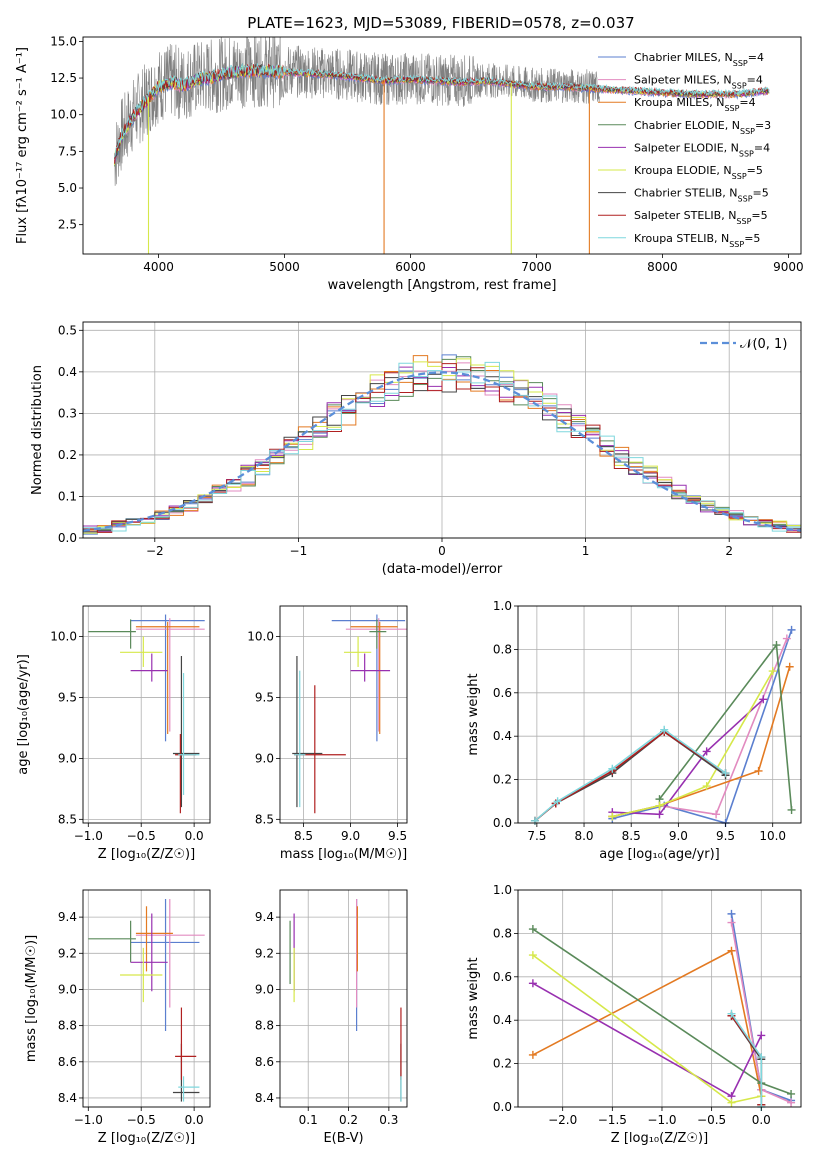  I want to click on legend-label: Salpeter ELODIE, NSSP=4, so click(702, 149).